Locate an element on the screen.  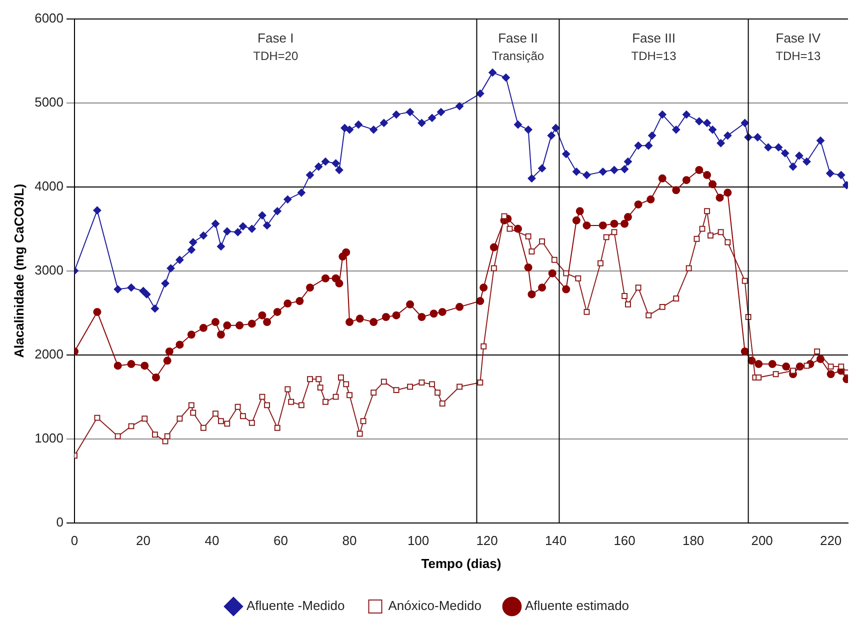
x-tick-label: 60 is located at coordinates (281, 540).